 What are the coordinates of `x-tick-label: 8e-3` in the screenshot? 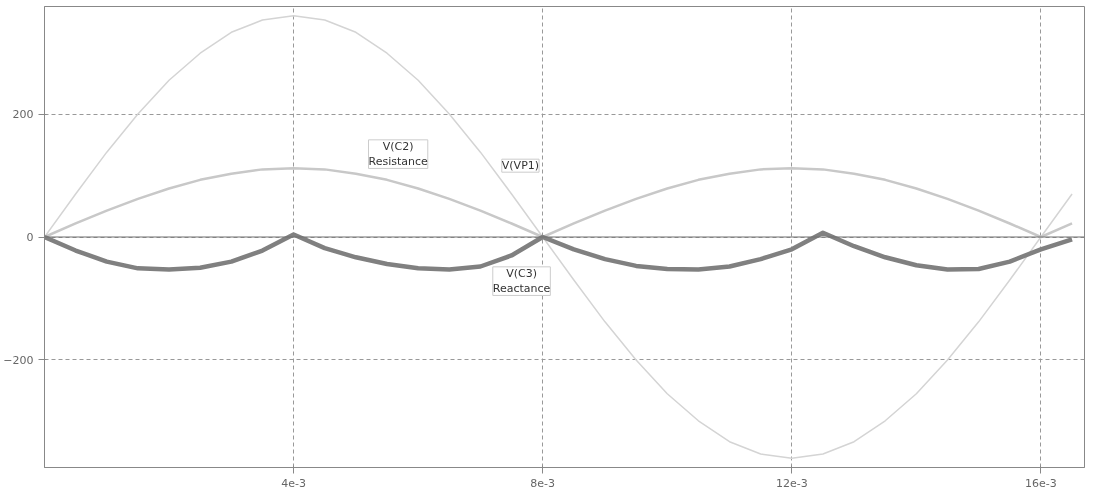 It's located at (543, 483).